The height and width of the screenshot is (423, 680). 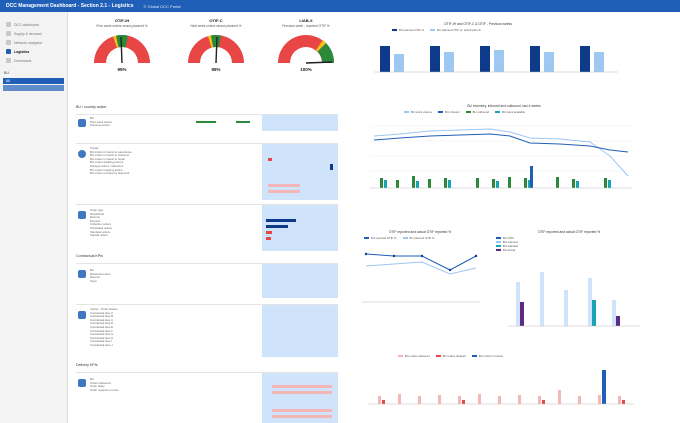 What do you see at coordinates (33, 88) in the screenshot?
I see `bu-filter-option` at bounding box center [33, 88].